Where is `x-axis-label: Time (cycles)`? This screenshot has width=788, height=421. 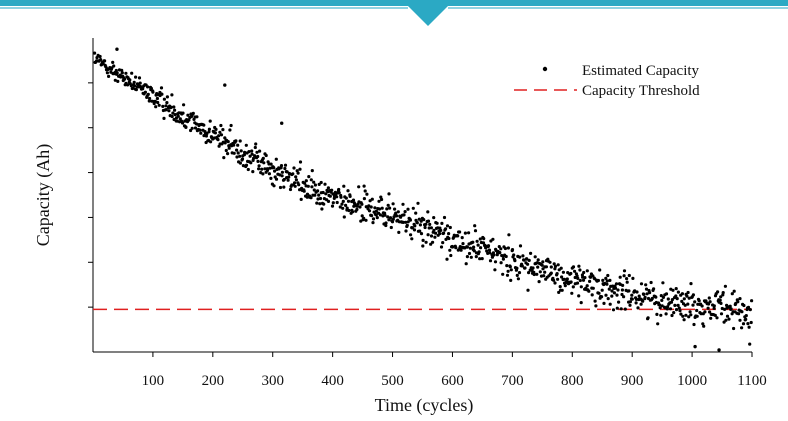 x-axis-label: Time (cycles) is located at coordinates (424, 405).